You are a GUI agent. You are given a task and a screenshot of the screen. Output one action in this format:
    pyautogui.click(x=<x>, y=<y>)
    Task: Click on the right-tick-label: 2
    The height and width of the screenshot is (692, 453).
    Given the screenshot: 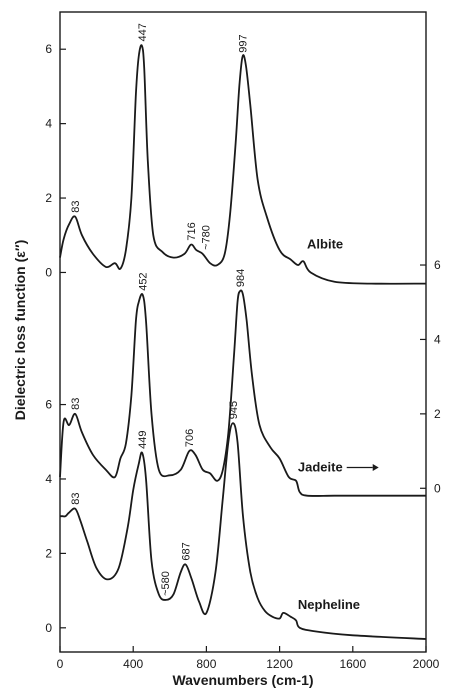 What is the action you would take?
    pyautogui.click(x=437, y=414)
    